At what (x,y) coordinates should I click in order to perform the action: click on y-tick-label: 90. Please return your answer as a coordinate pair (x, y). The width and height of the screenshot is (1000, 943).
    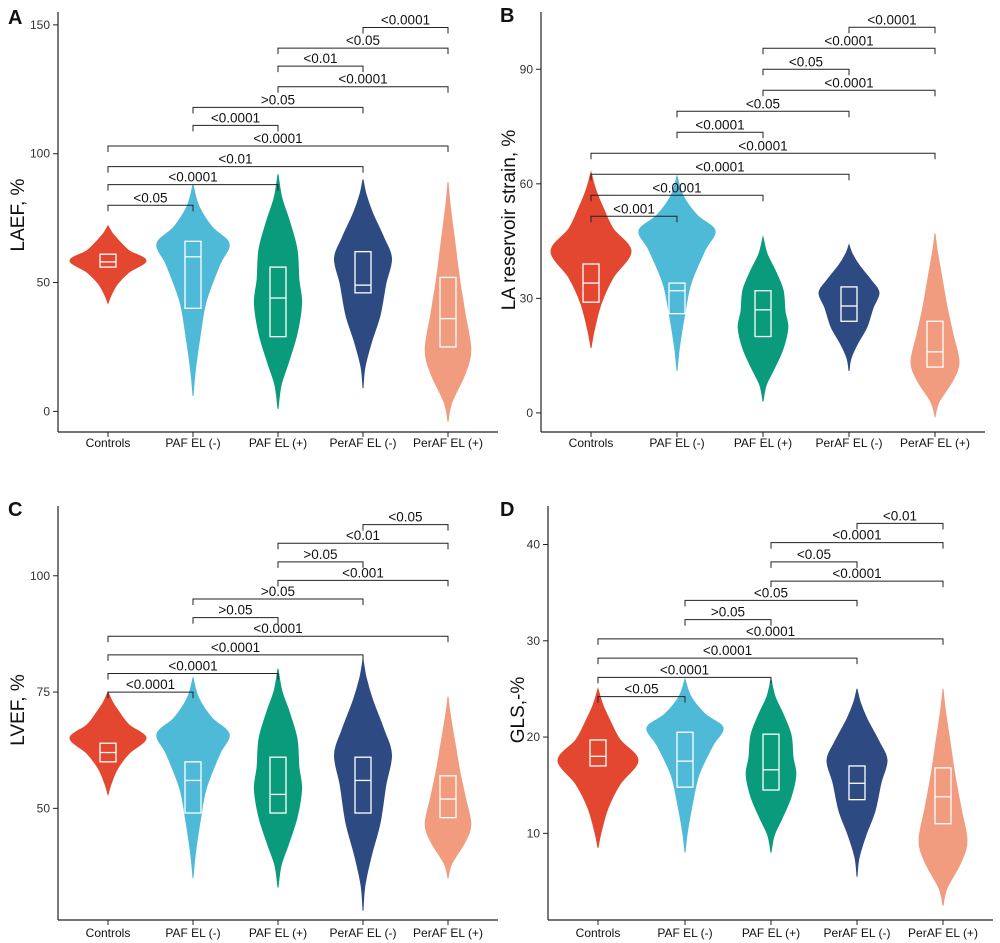
    Looking at the image, I should click on (527, 69).